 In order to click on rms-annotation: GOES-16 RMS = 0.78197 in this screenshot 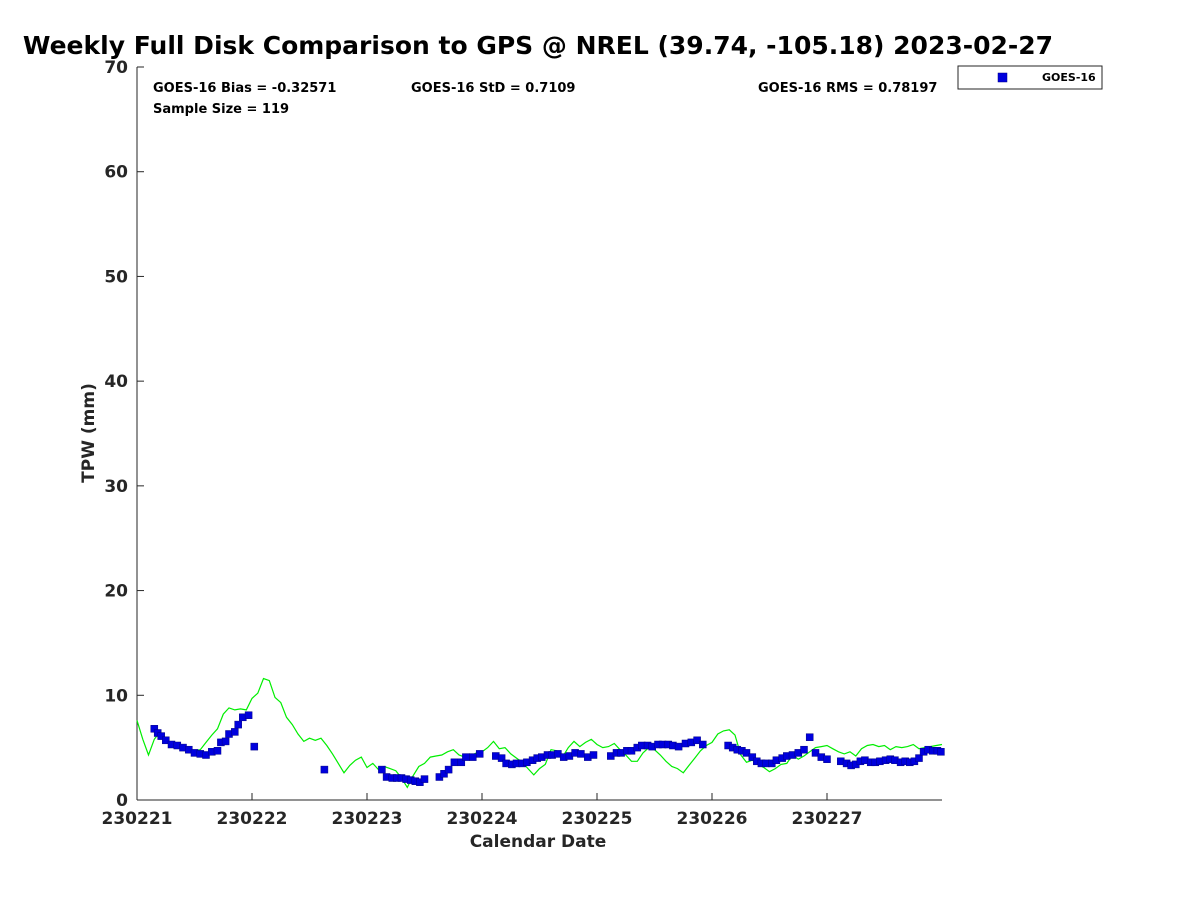, I will do `click(847, 88)`.